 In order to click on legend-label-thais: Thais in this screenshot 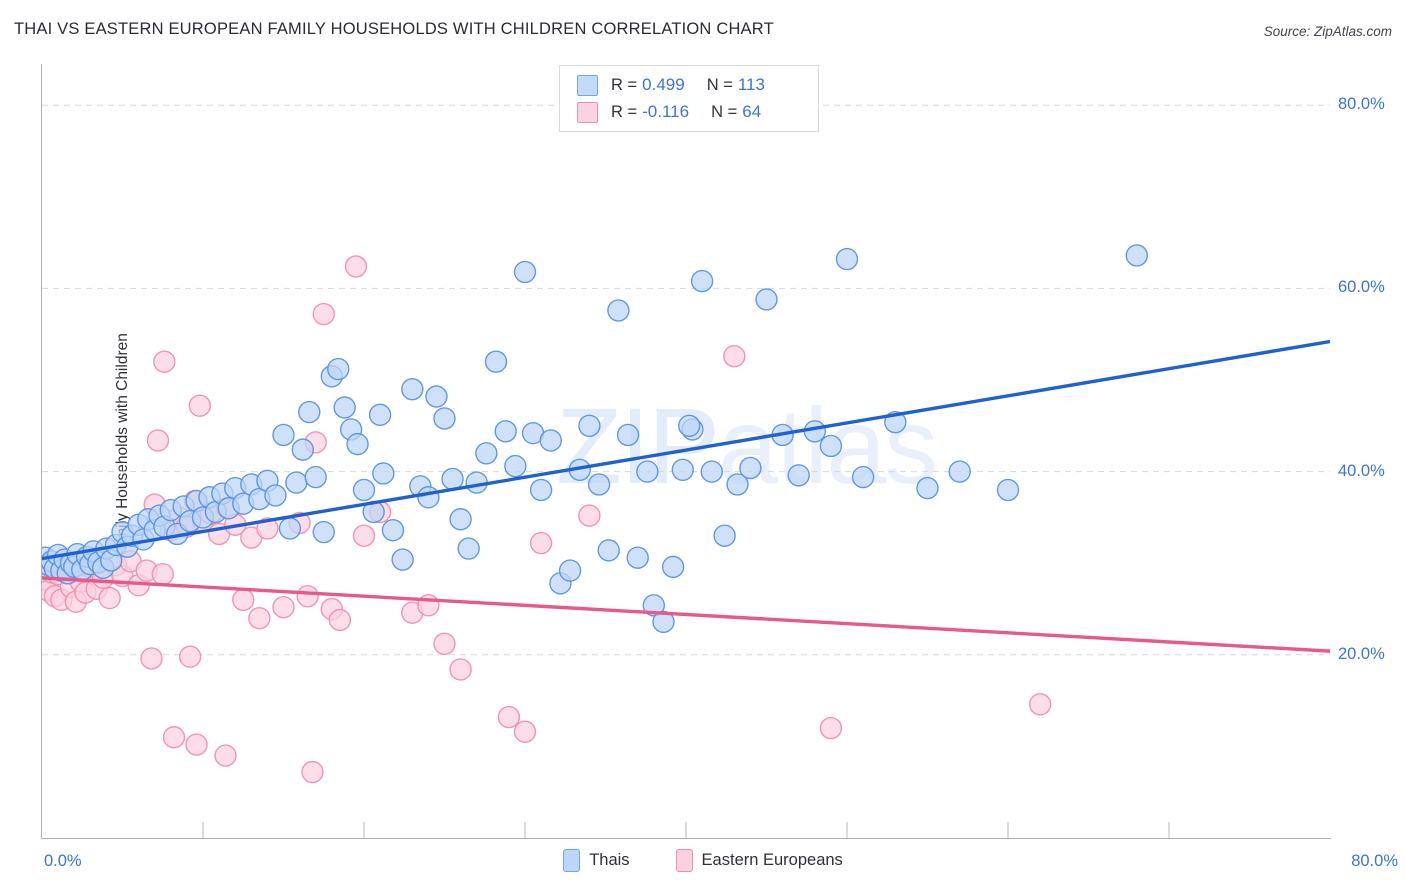, I will do `click(609, 860)`.